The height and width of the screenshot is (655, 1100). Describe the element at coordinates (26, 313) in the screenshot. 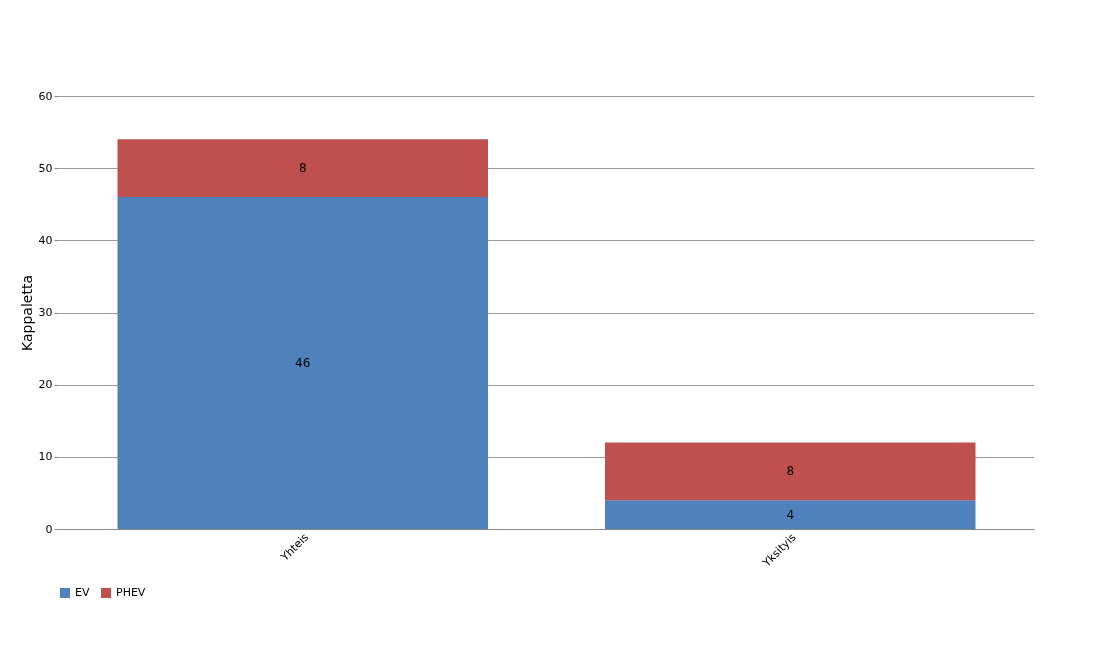

I see `y-axis-title: Kappaletta` at that location.